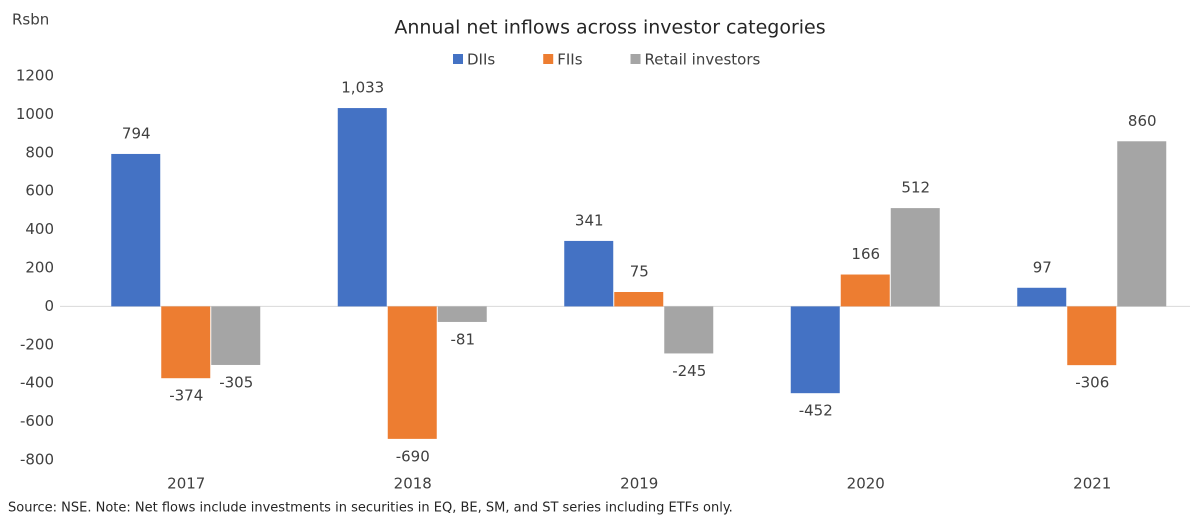 The height and width of the screenshot is (519, 1192). Describe the element at coordinates (136, 133) in the screenshot. I see `value-label: 794` at that location.